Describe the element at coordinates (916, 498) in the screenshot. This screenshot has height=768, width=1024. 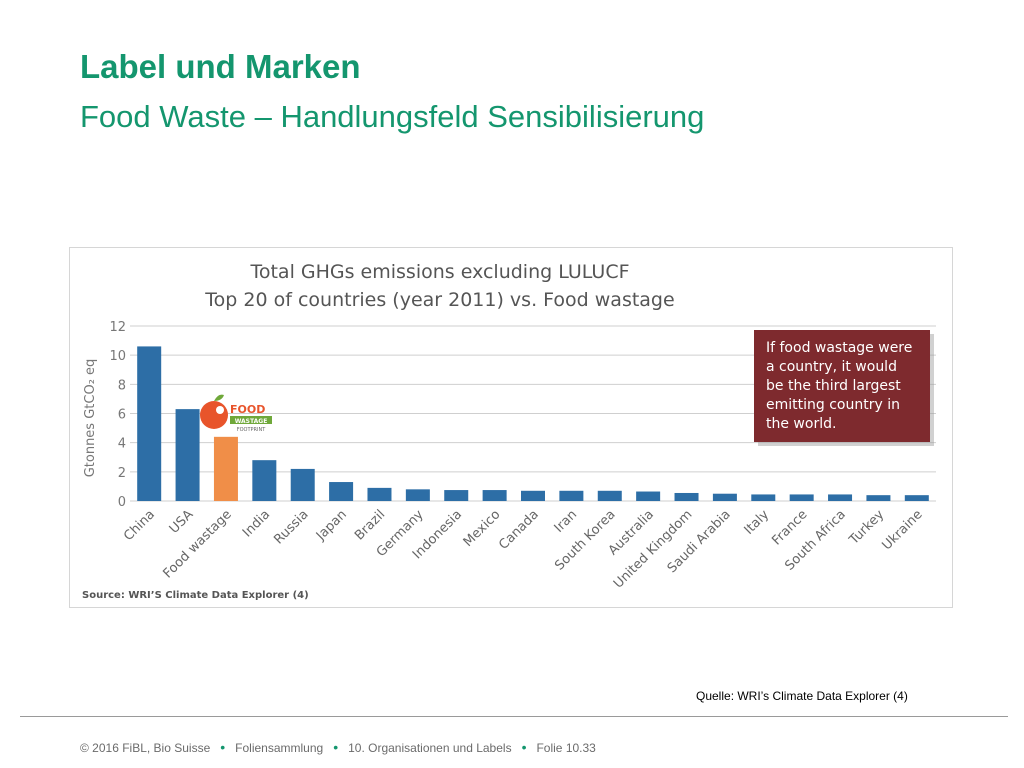
I see `bar-ukraine` at that location.